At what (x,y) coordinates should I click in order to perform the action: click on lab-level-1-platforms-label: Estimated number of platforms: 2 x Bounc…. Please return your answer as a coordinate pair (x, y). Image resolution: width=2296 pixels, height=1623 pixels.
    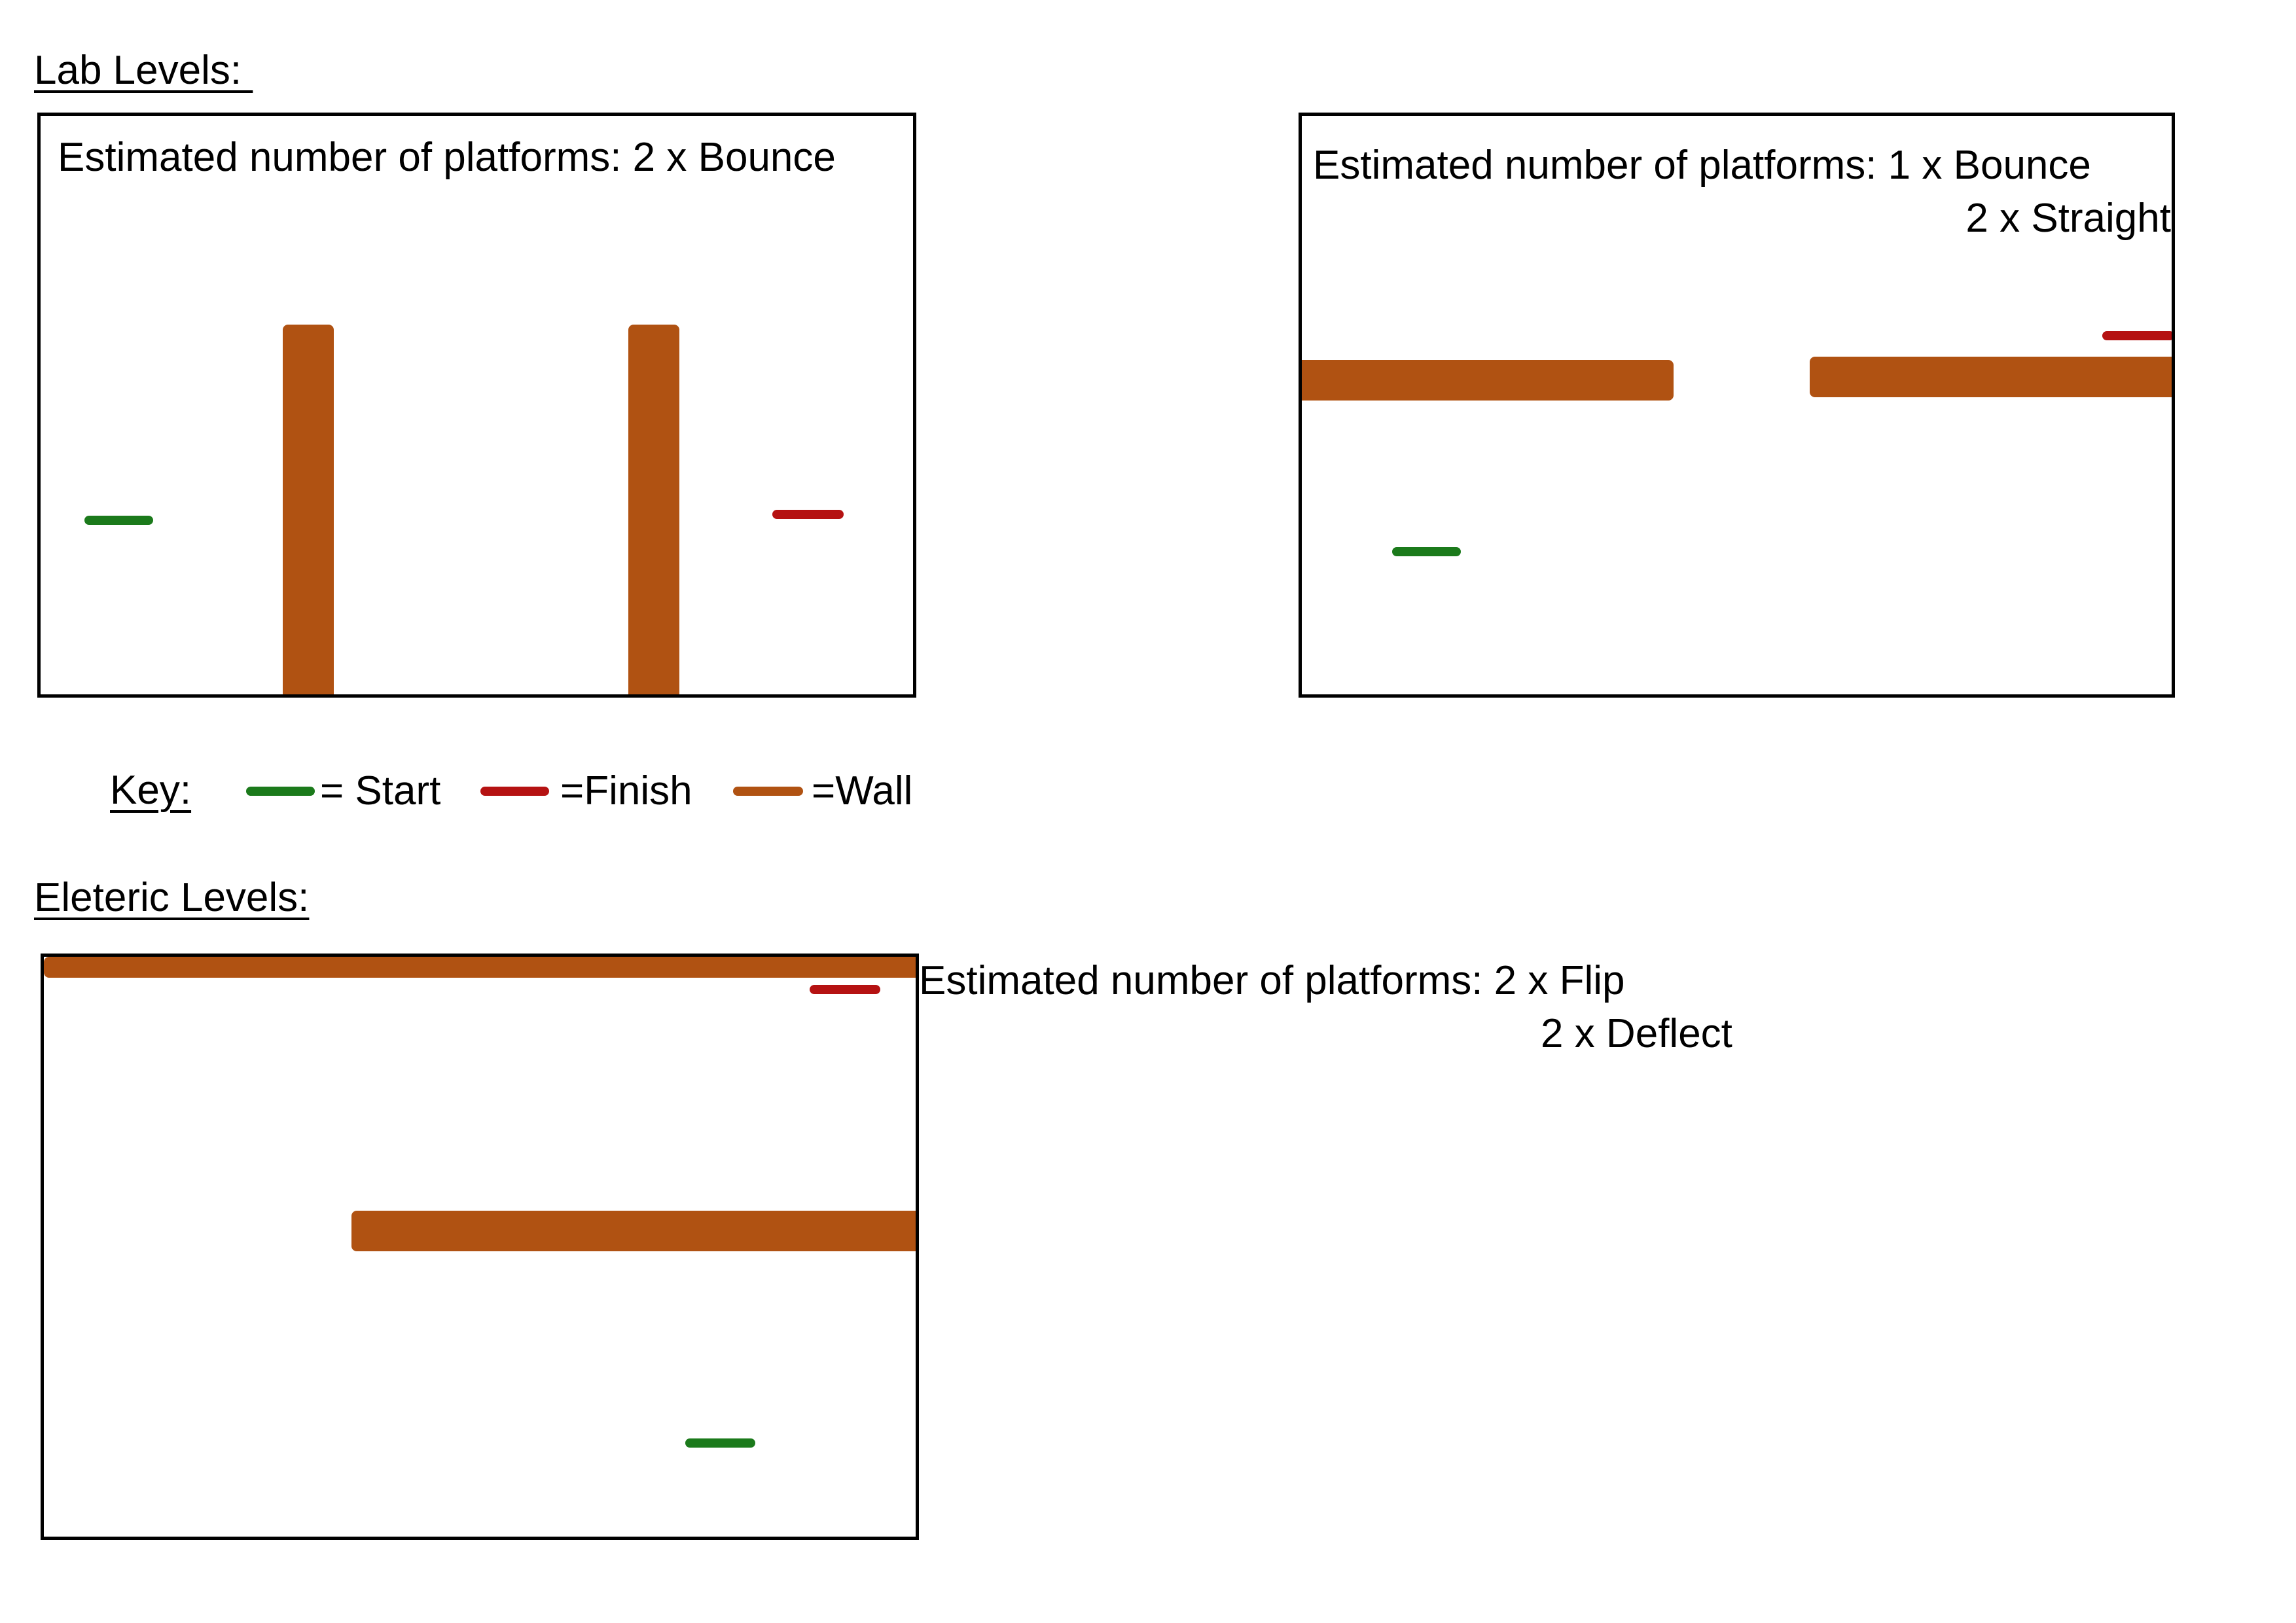
    Looking at the image, I should click on (447, 157).